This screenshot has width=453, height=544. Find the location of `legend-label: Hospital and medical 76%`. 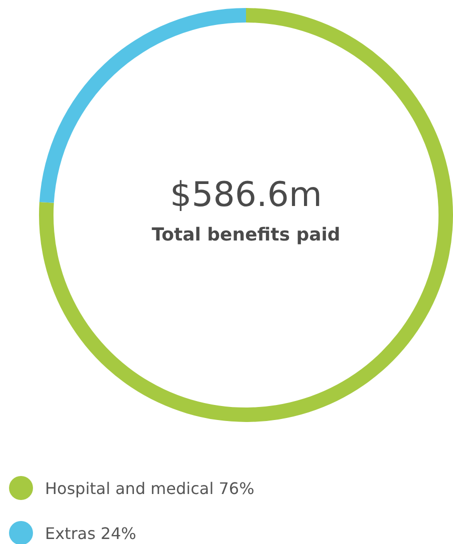

legend-label: Hospital and medical 76% is located at coordinates (149, 488).